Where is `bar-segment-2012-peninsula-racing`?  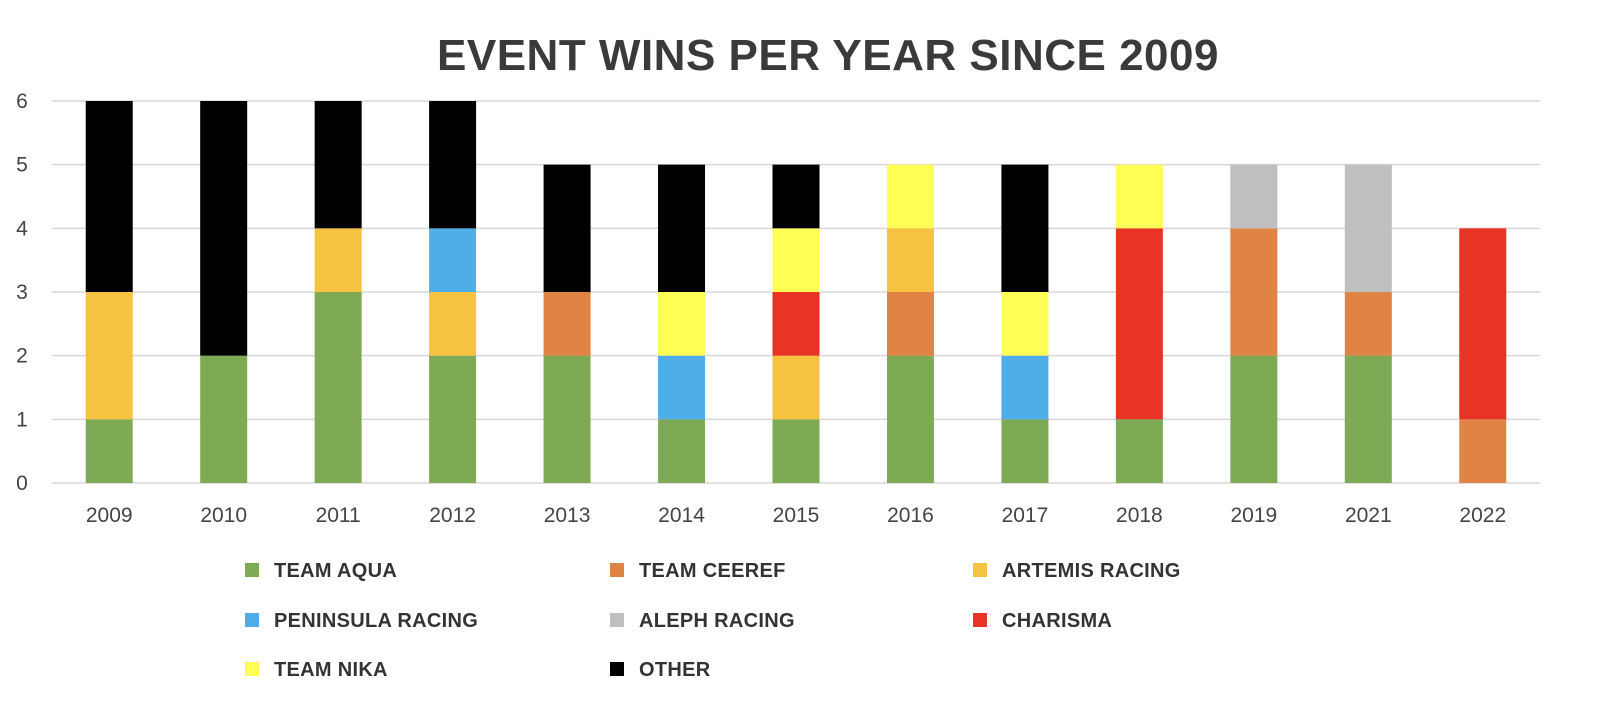 bar-segment-2012-peninsula-racing is located at coordinates (453, 260).